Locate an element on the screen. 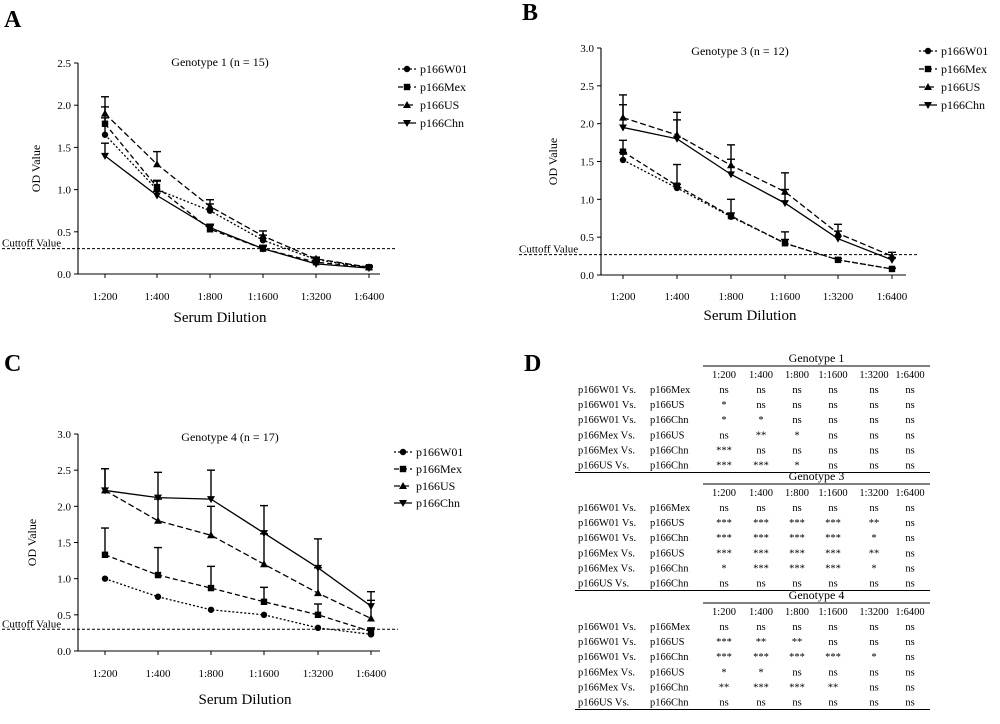 This screenshot has height=724, width=1000. table-row: p166US Vs. p166Chn ns ns ns ns ns ns is located at coordinates (746, 584).